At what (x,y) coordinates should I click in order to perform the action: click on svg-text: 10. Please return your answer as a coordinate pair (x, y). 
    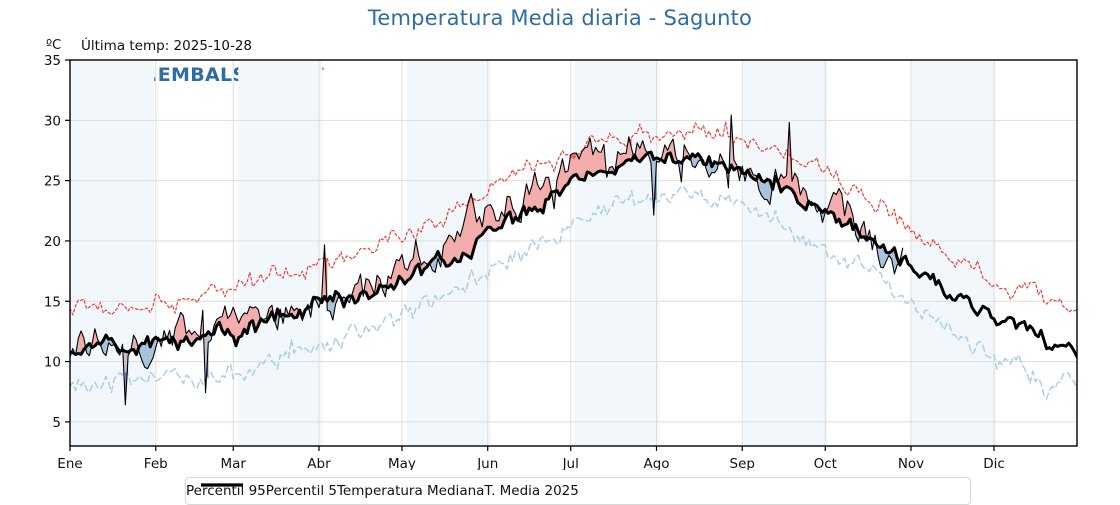
    Looking at the image, I should click on (52, 363).